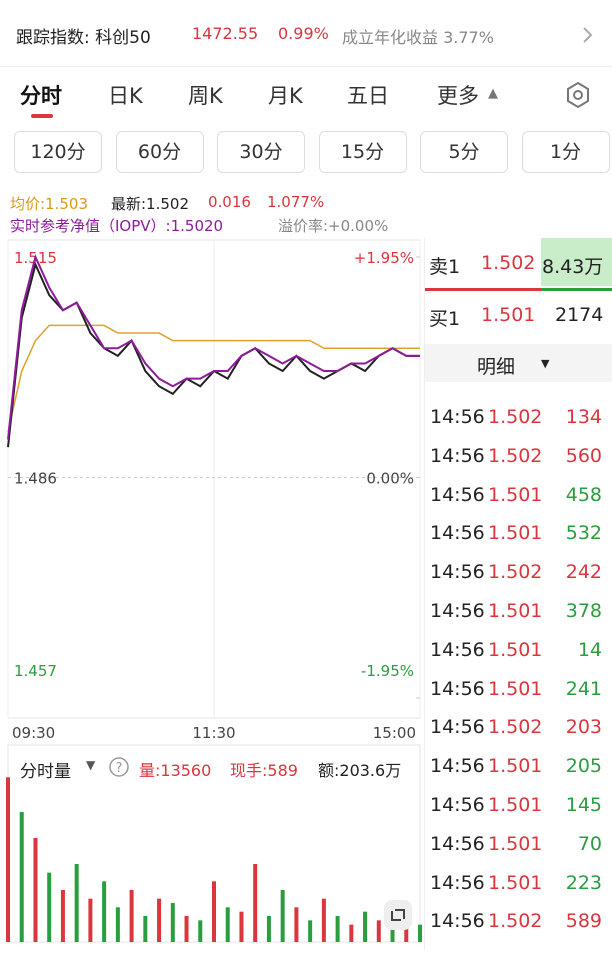  I want to click on trade-row: 14:56 1.501 241, so click(516, 689).